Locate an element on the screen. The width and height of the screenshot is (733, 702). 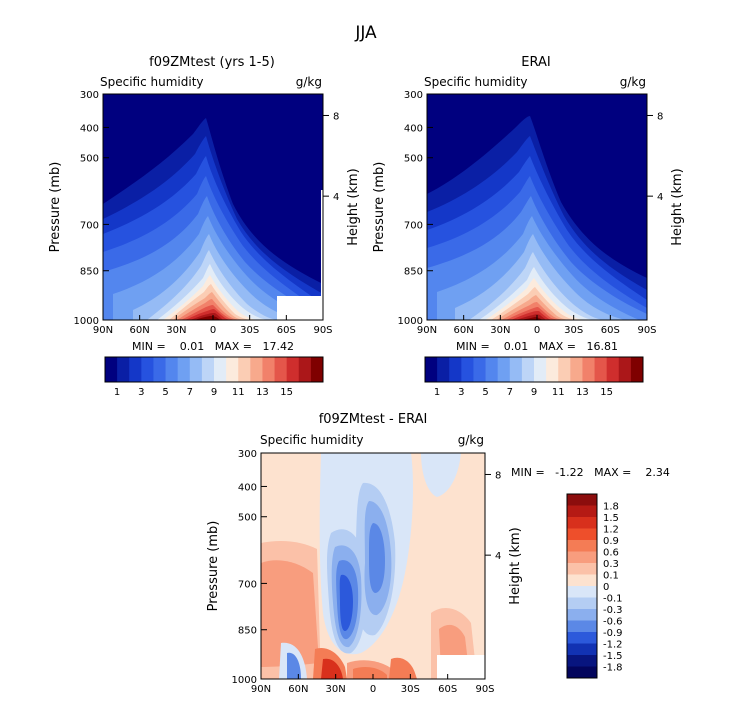
colorbar-label: 1.2 is located at coordinates (611, 530).